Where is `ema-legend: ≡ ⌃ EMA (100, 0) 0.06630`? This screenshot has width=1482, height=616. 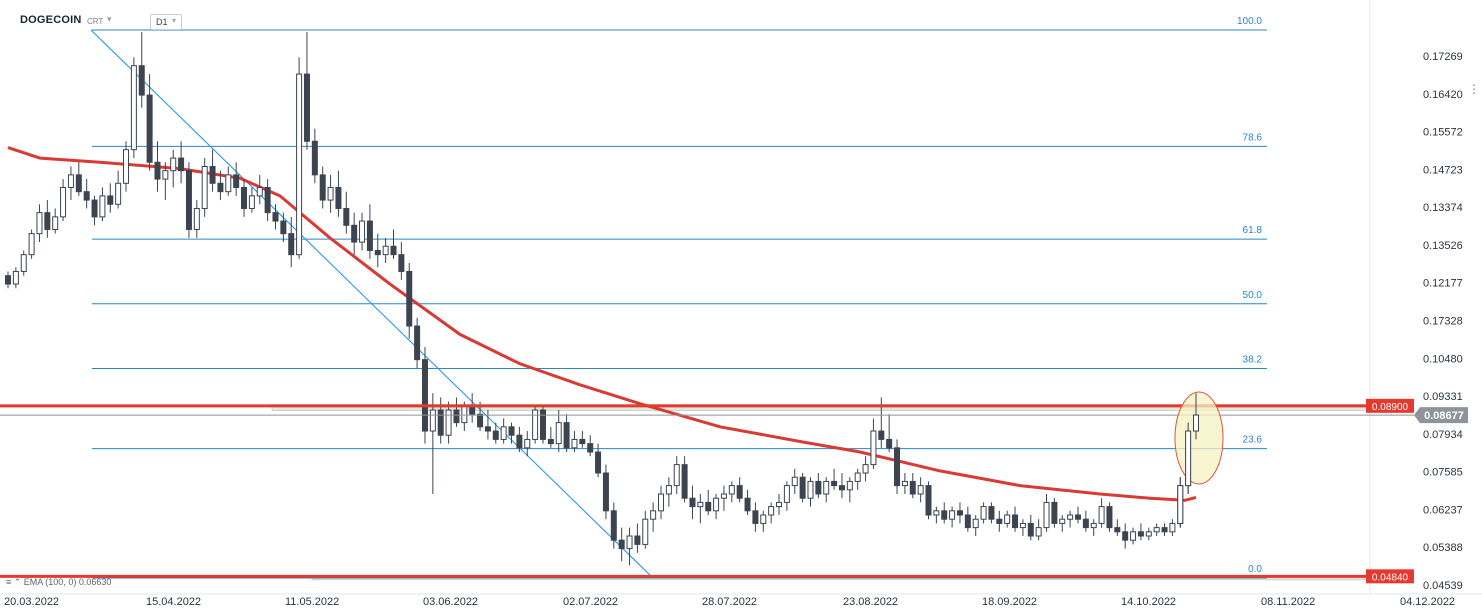 ema-legend: ≡ ⌃ EMA (100, 0) 0.06630 is located at coordinates (58, 582).